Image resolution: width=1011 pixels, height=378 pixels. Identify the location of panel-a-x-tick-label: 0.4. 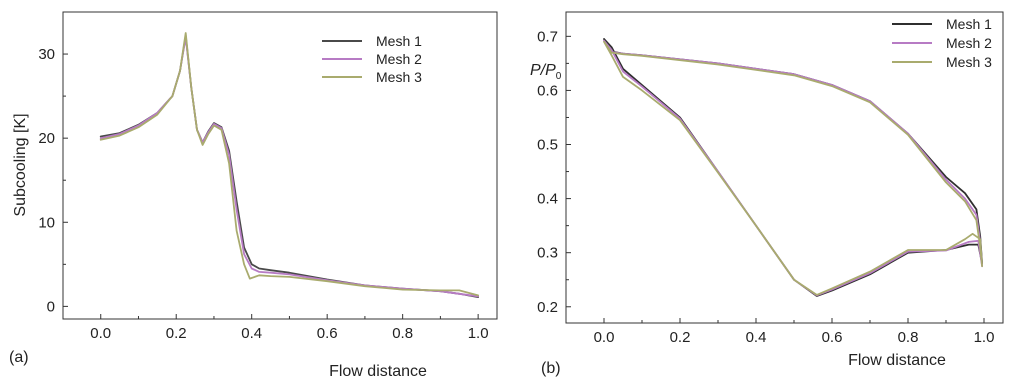
(251, 333).